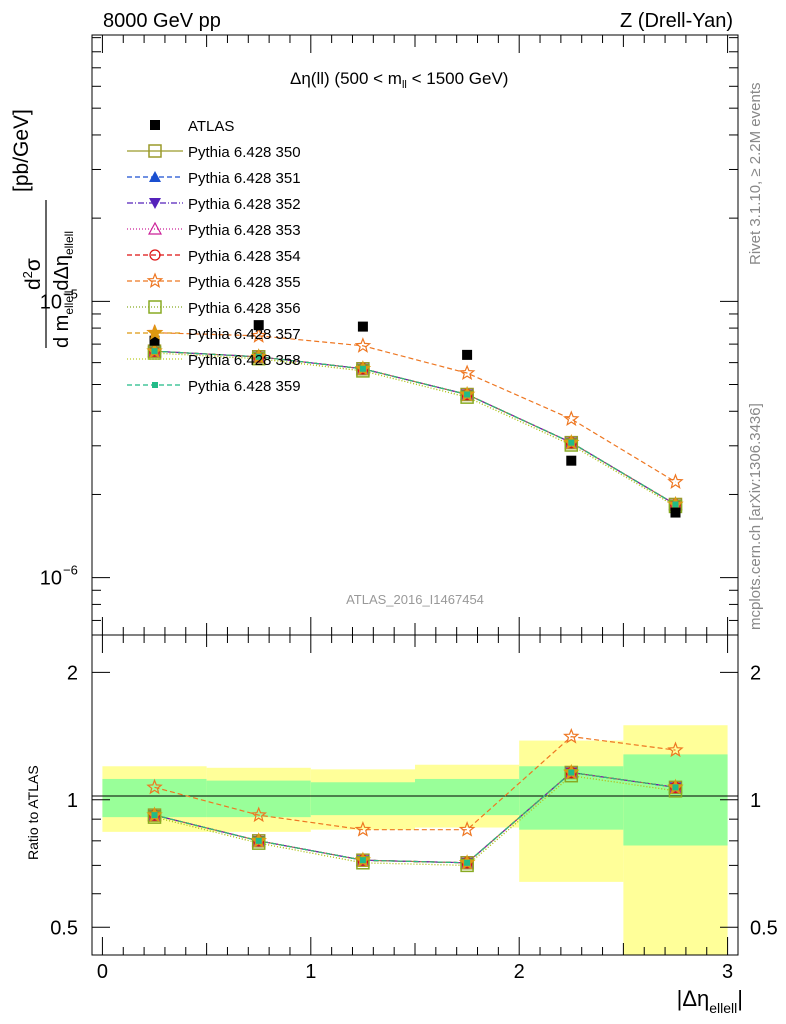  Describe the element at coordinates (155, 125) in the screenshot. I see `legend-atlas-marker` at that location.